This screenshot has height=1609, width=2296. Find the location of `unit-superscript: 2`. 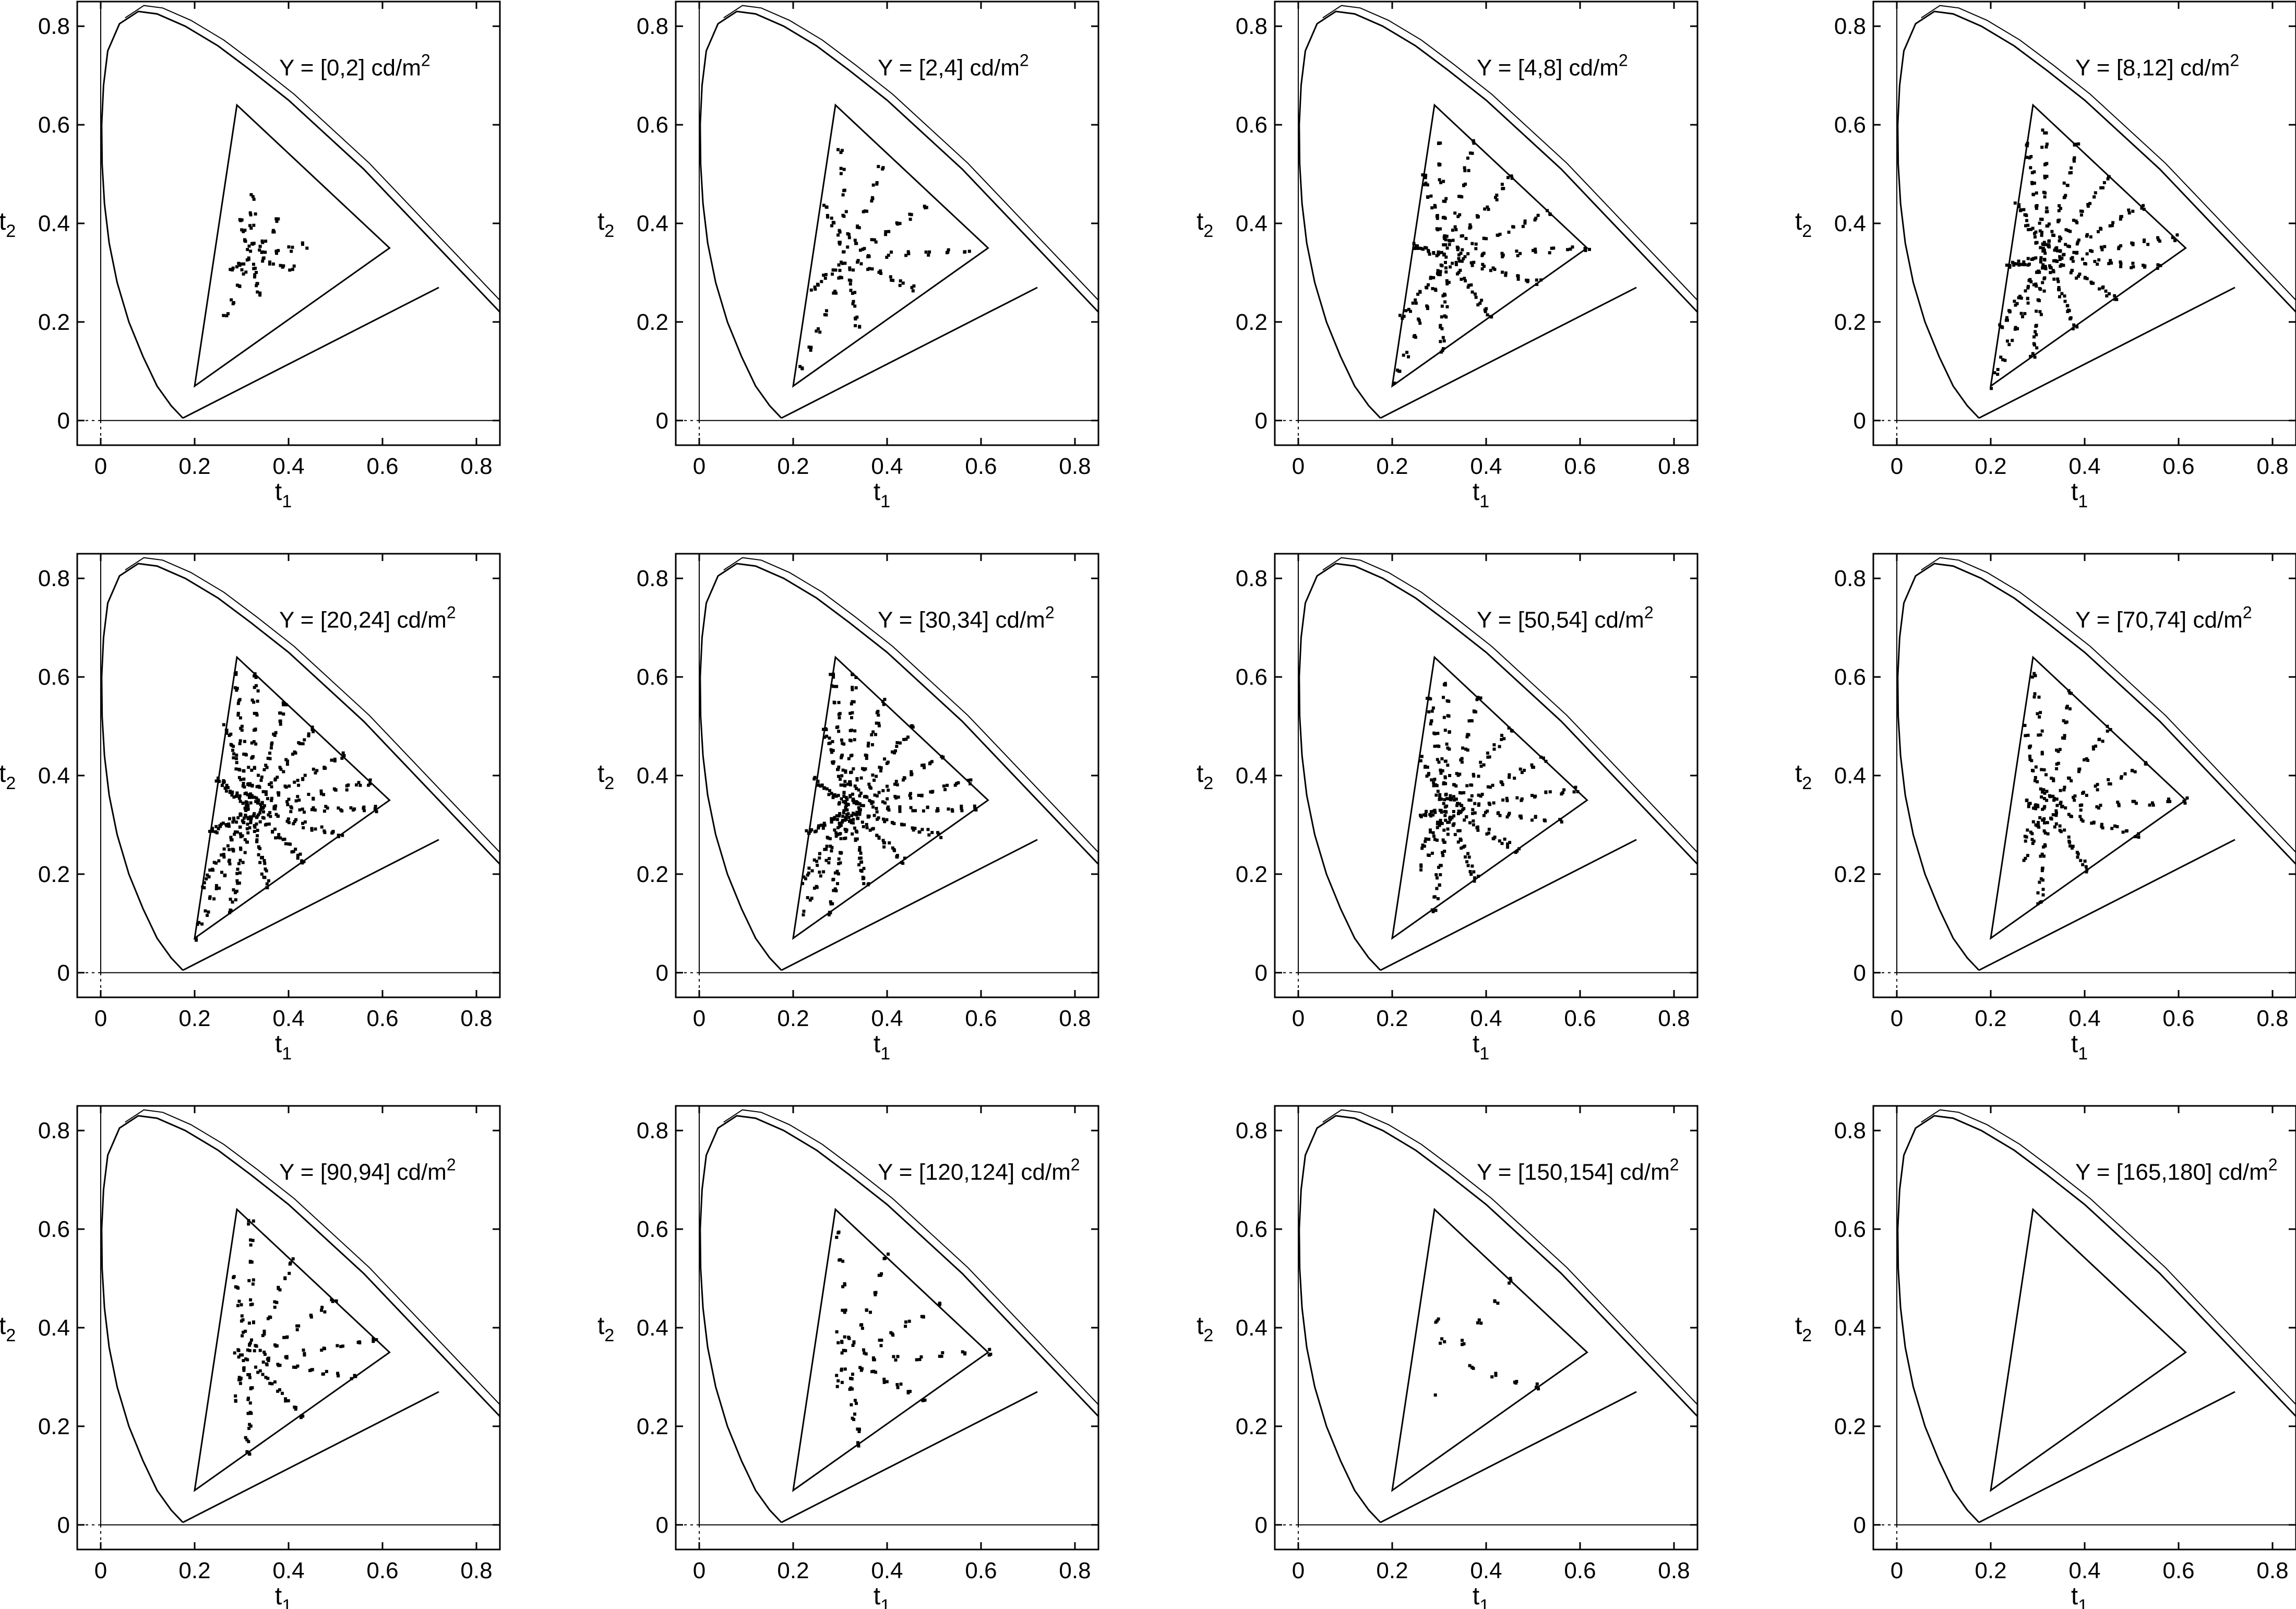

unit-superscript: 2 is located at coordinates (1623, 60).